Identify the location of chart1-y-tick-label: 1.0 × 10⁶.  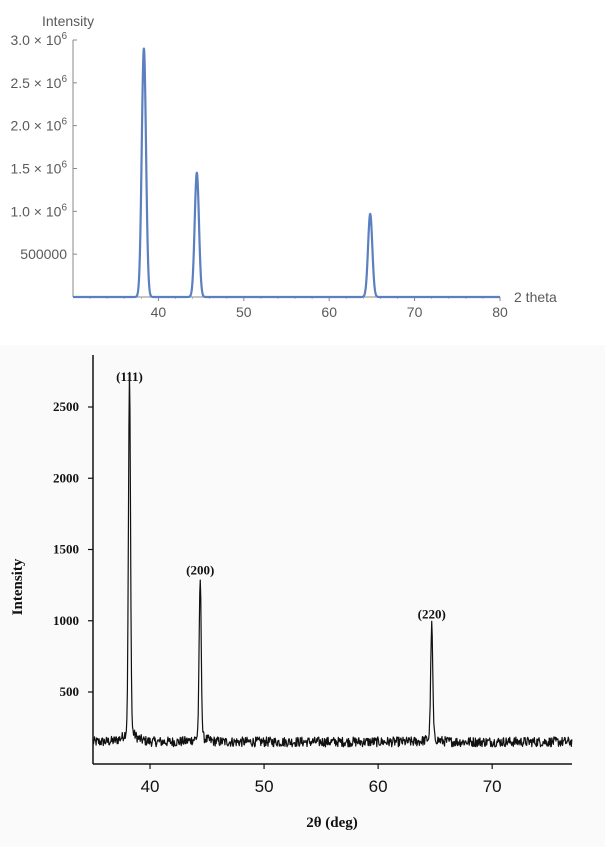
(38, 210).